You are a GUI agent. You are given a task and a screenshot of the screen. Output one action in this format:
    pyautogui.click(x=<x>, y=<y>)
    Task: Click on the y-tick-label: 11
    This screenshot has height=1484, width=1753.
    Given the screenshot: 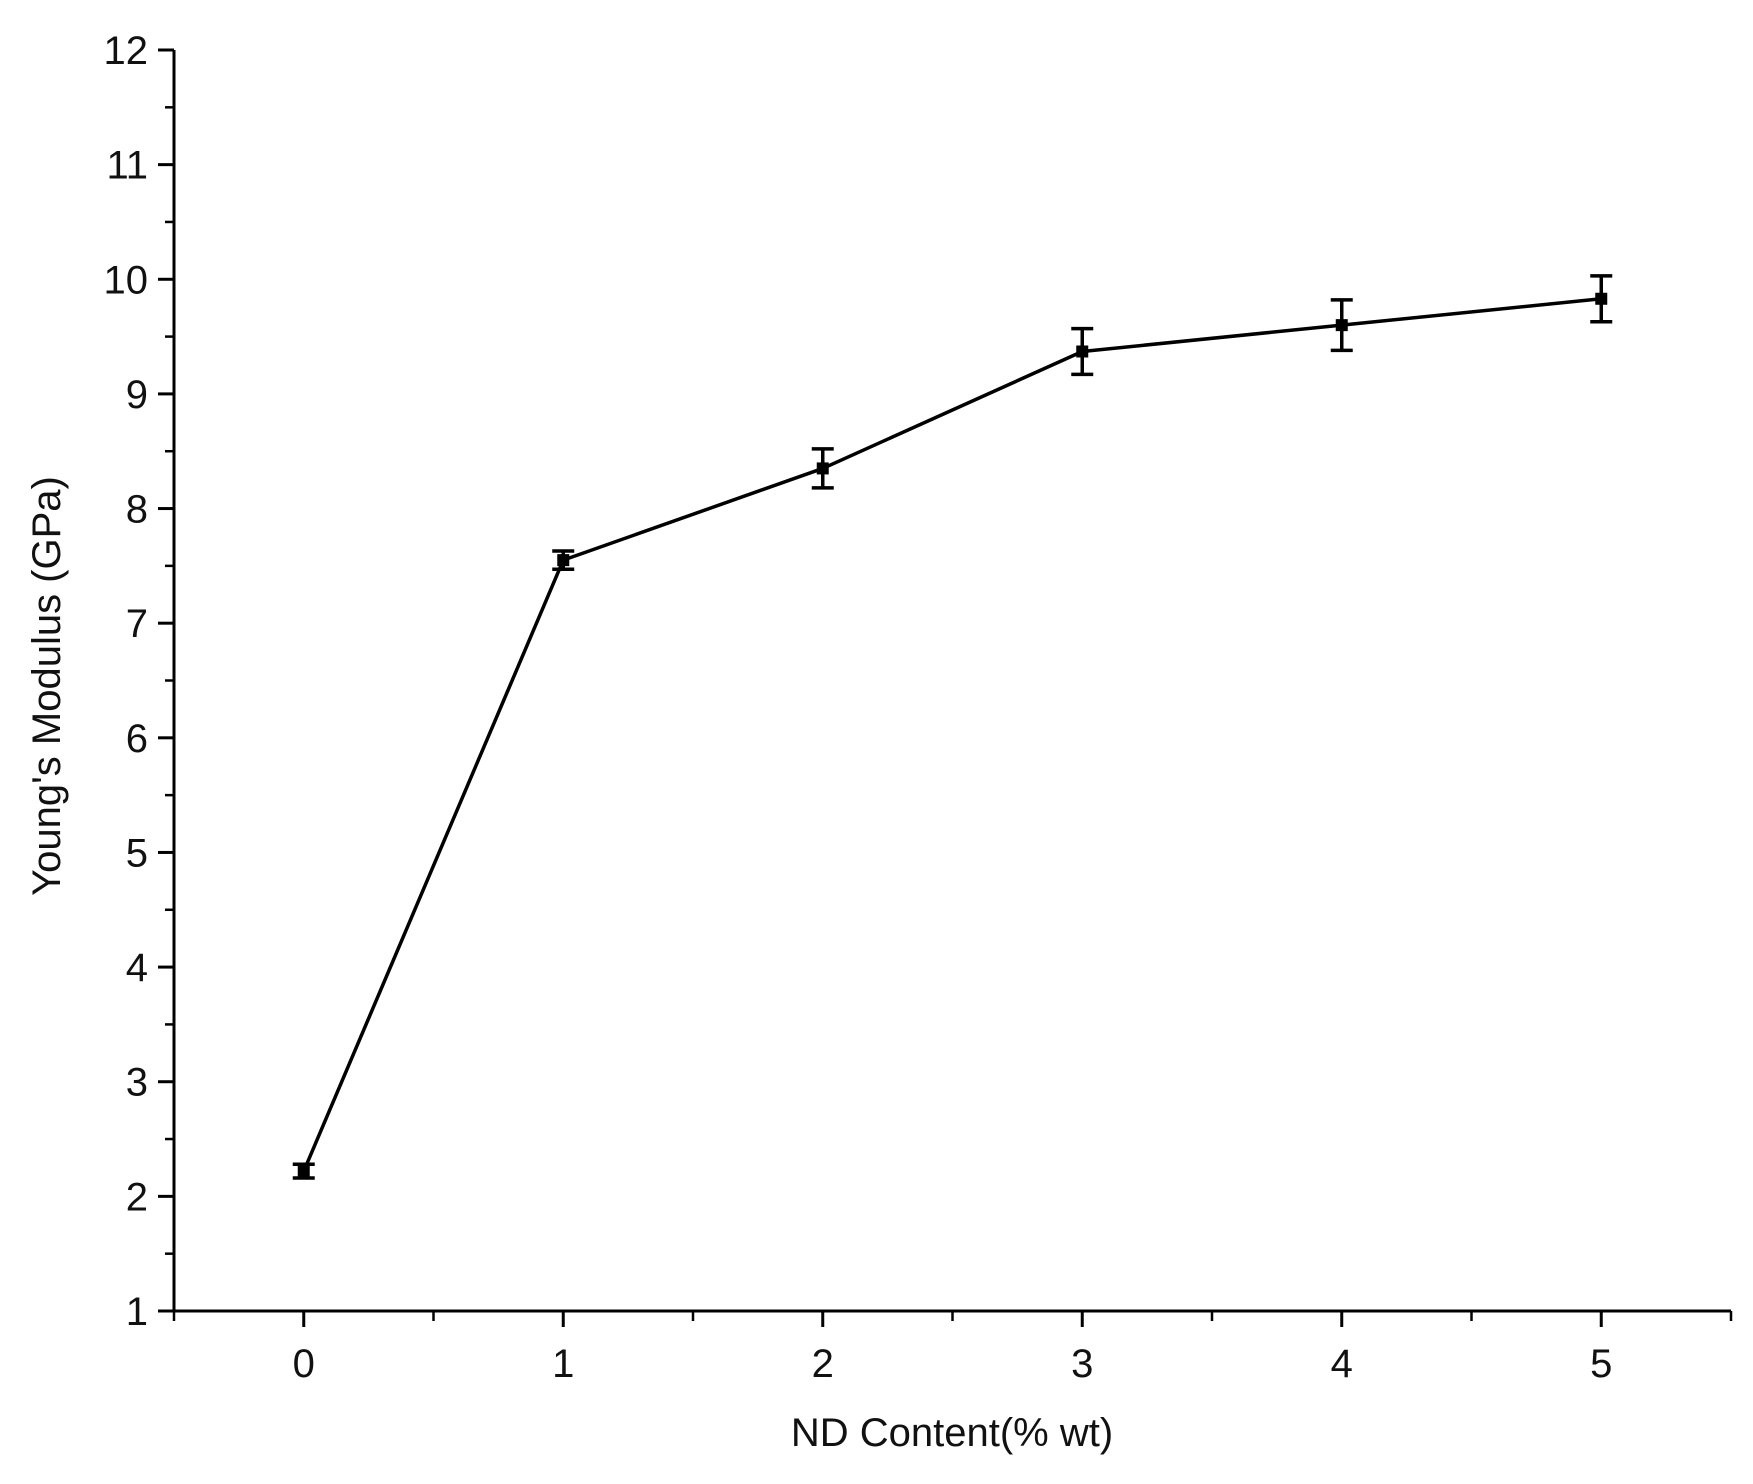 What is the action you would take?
    pyautogui.click(x=127, y=166)
    